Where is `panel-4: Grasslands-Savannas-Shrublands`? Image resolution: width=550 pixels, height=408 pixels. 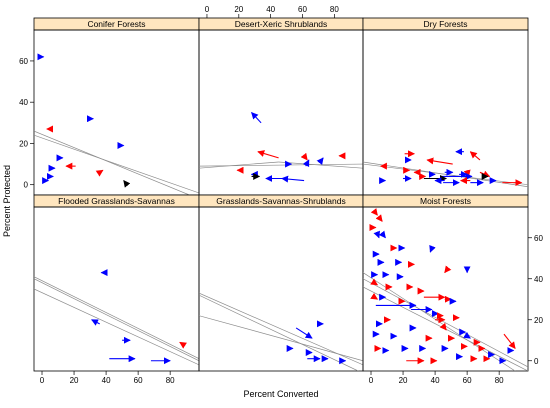
panel-4: Grasslands-Savannas-Shrublands is located at coordinates (281, 283).